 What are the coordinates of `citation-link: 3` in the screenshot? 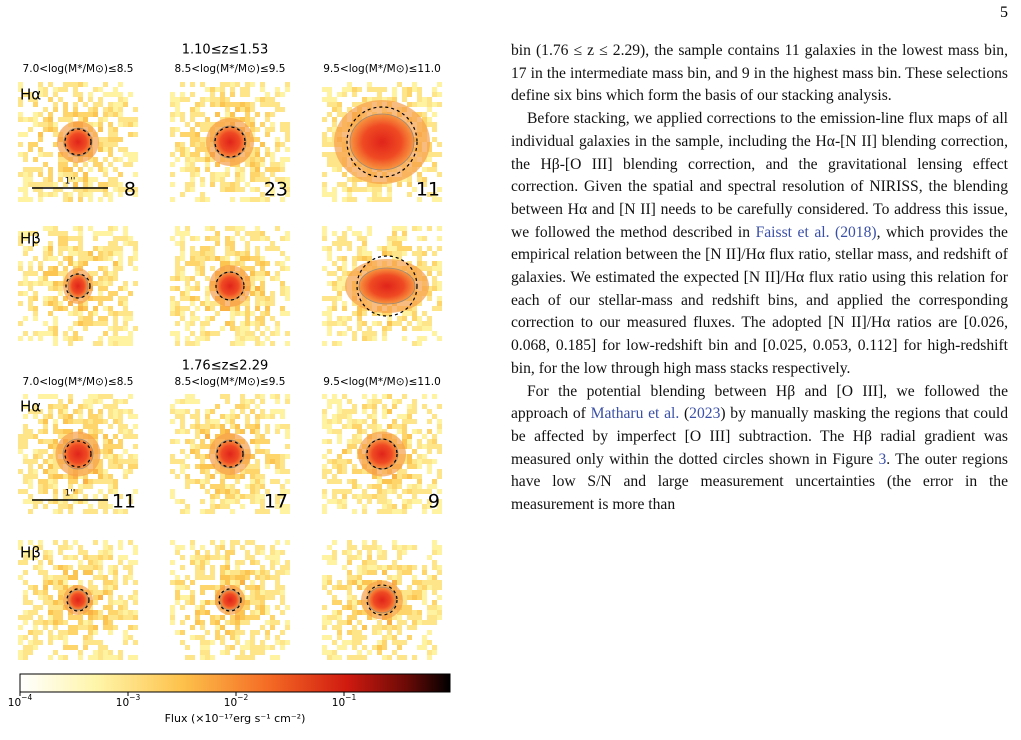 It's located at (882, 459).